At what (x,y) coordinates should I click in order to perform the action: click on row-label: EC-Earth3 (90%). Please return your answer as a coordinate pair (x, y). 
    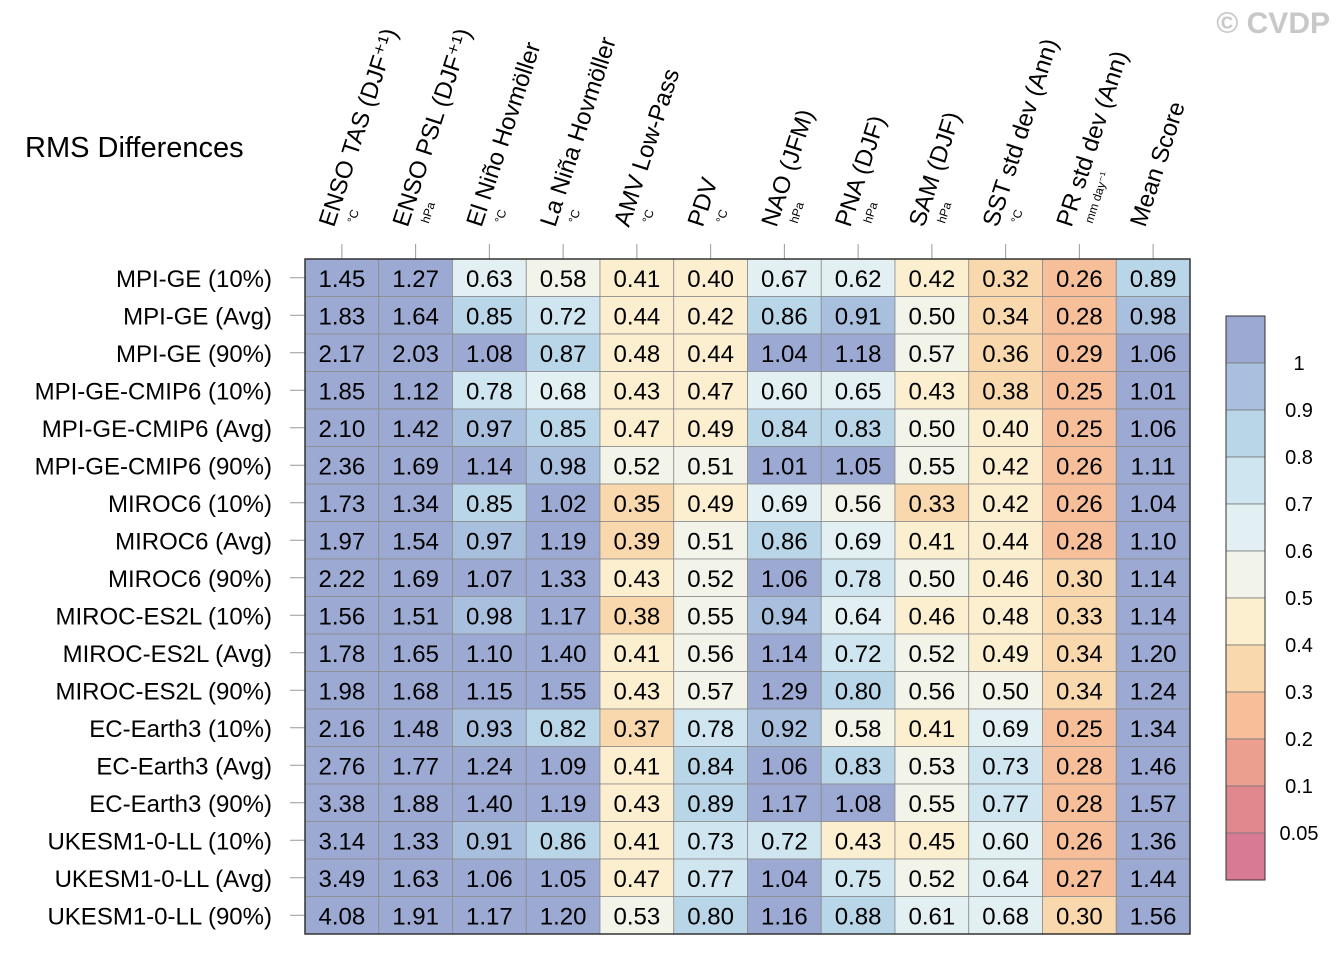
    Looking at the image, I should click on (180, 804).